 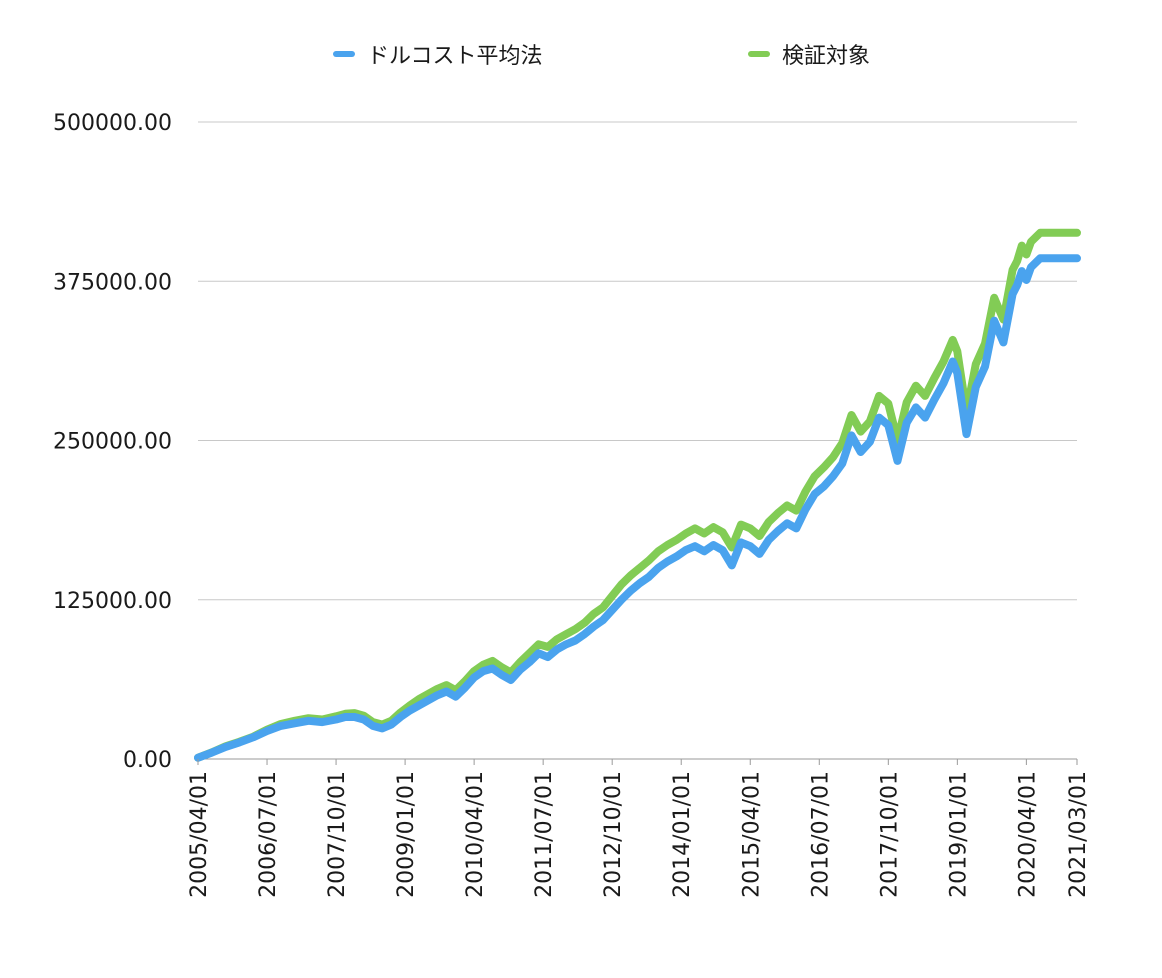 I want to click on x-tick-label: 2020/04/01, so click(x=1027, y=834).